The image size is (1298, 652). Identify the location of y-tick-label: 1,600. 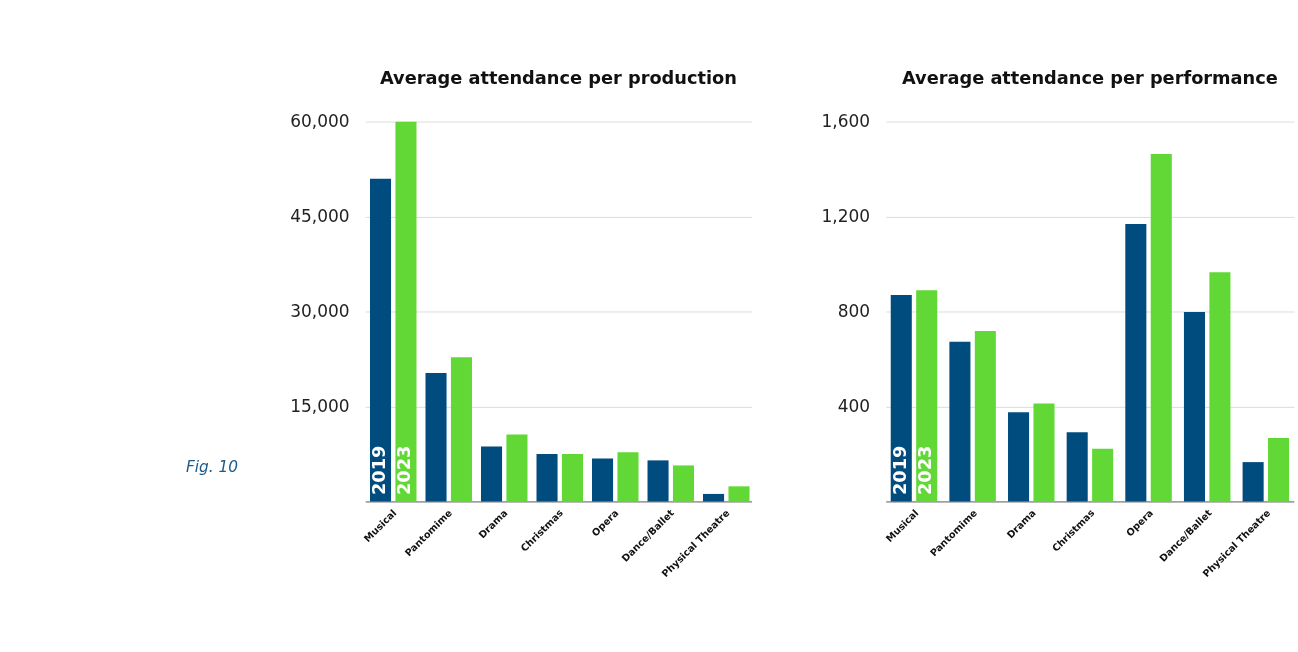
(846, 120).